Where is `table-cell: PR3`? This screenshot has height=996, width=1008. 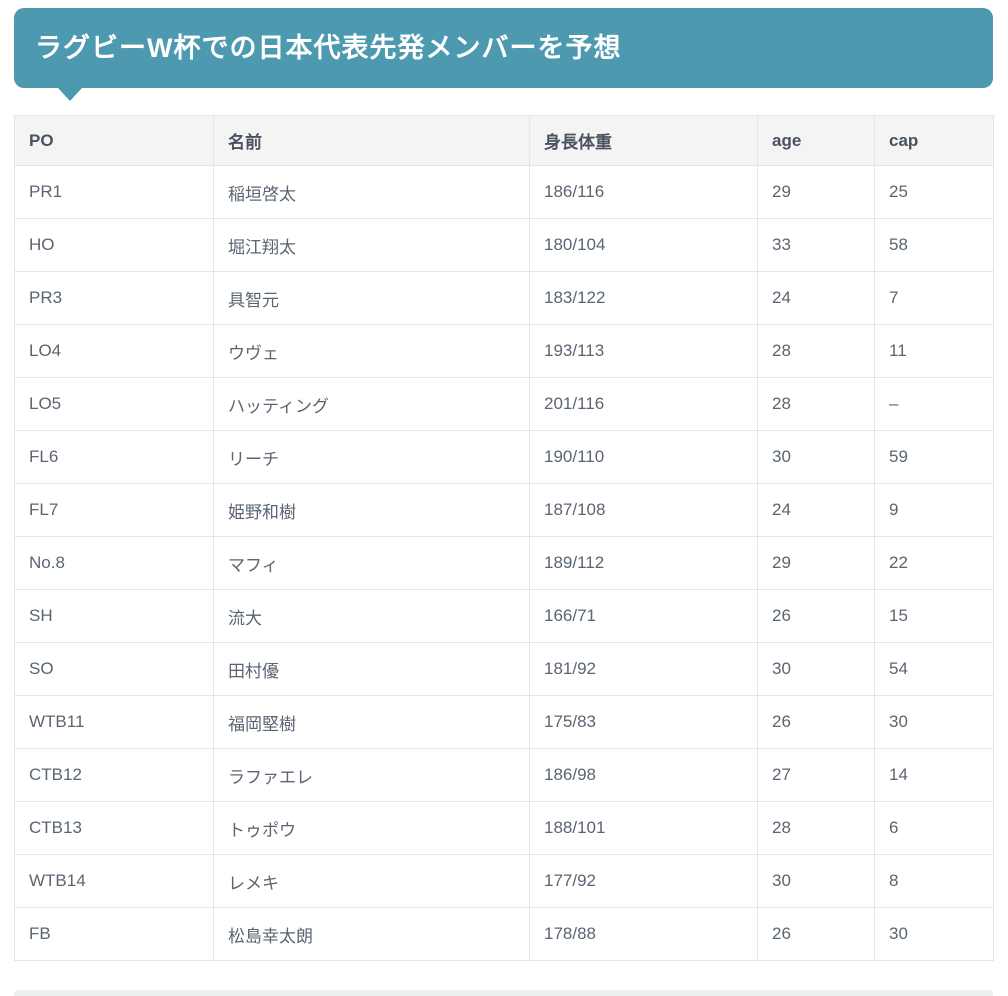 table-cell: PR3 is located at coordinates (114, 298).